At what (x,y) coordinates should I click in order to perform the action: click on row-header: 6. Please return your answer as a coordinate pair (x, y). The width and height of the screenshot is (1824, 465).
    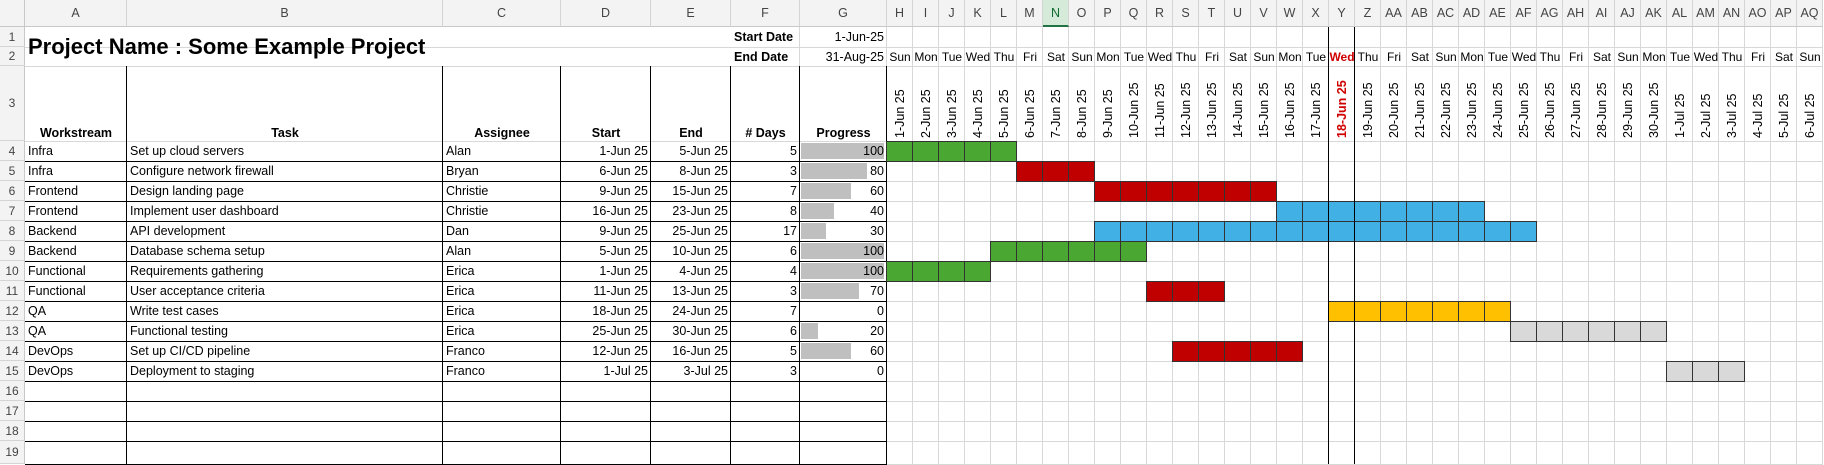
    Looking at the image, I should click on (12, 191).